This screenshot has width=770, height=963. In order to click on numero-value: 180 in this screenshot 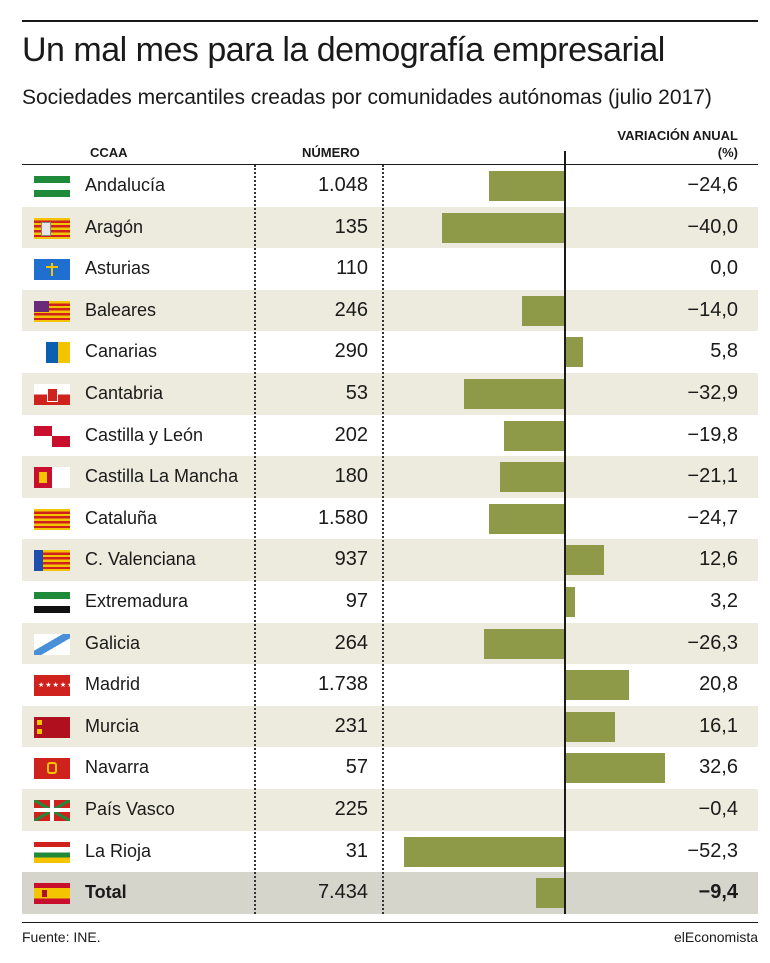, I will do `click(351, 476)`.